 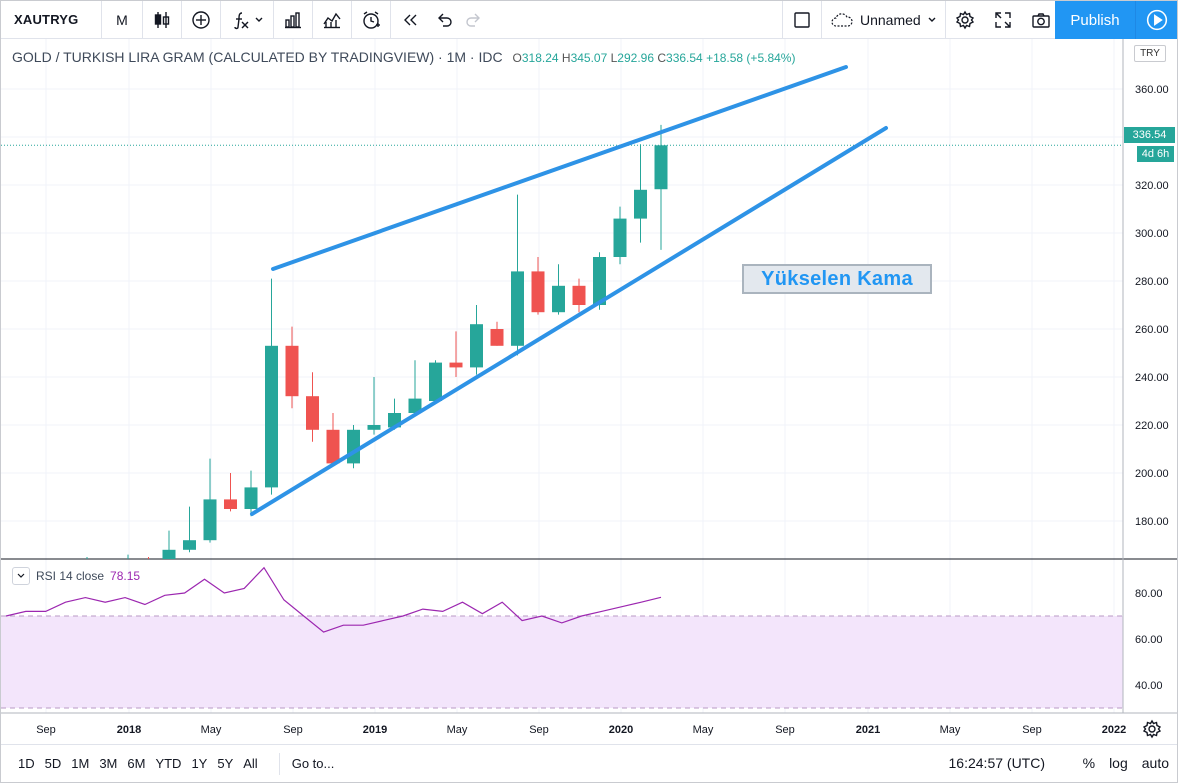 What do you see at coordinates (136, 763) in the screenshot?
I see `range-button-6m: 6M` at bounding box center [136, 763].